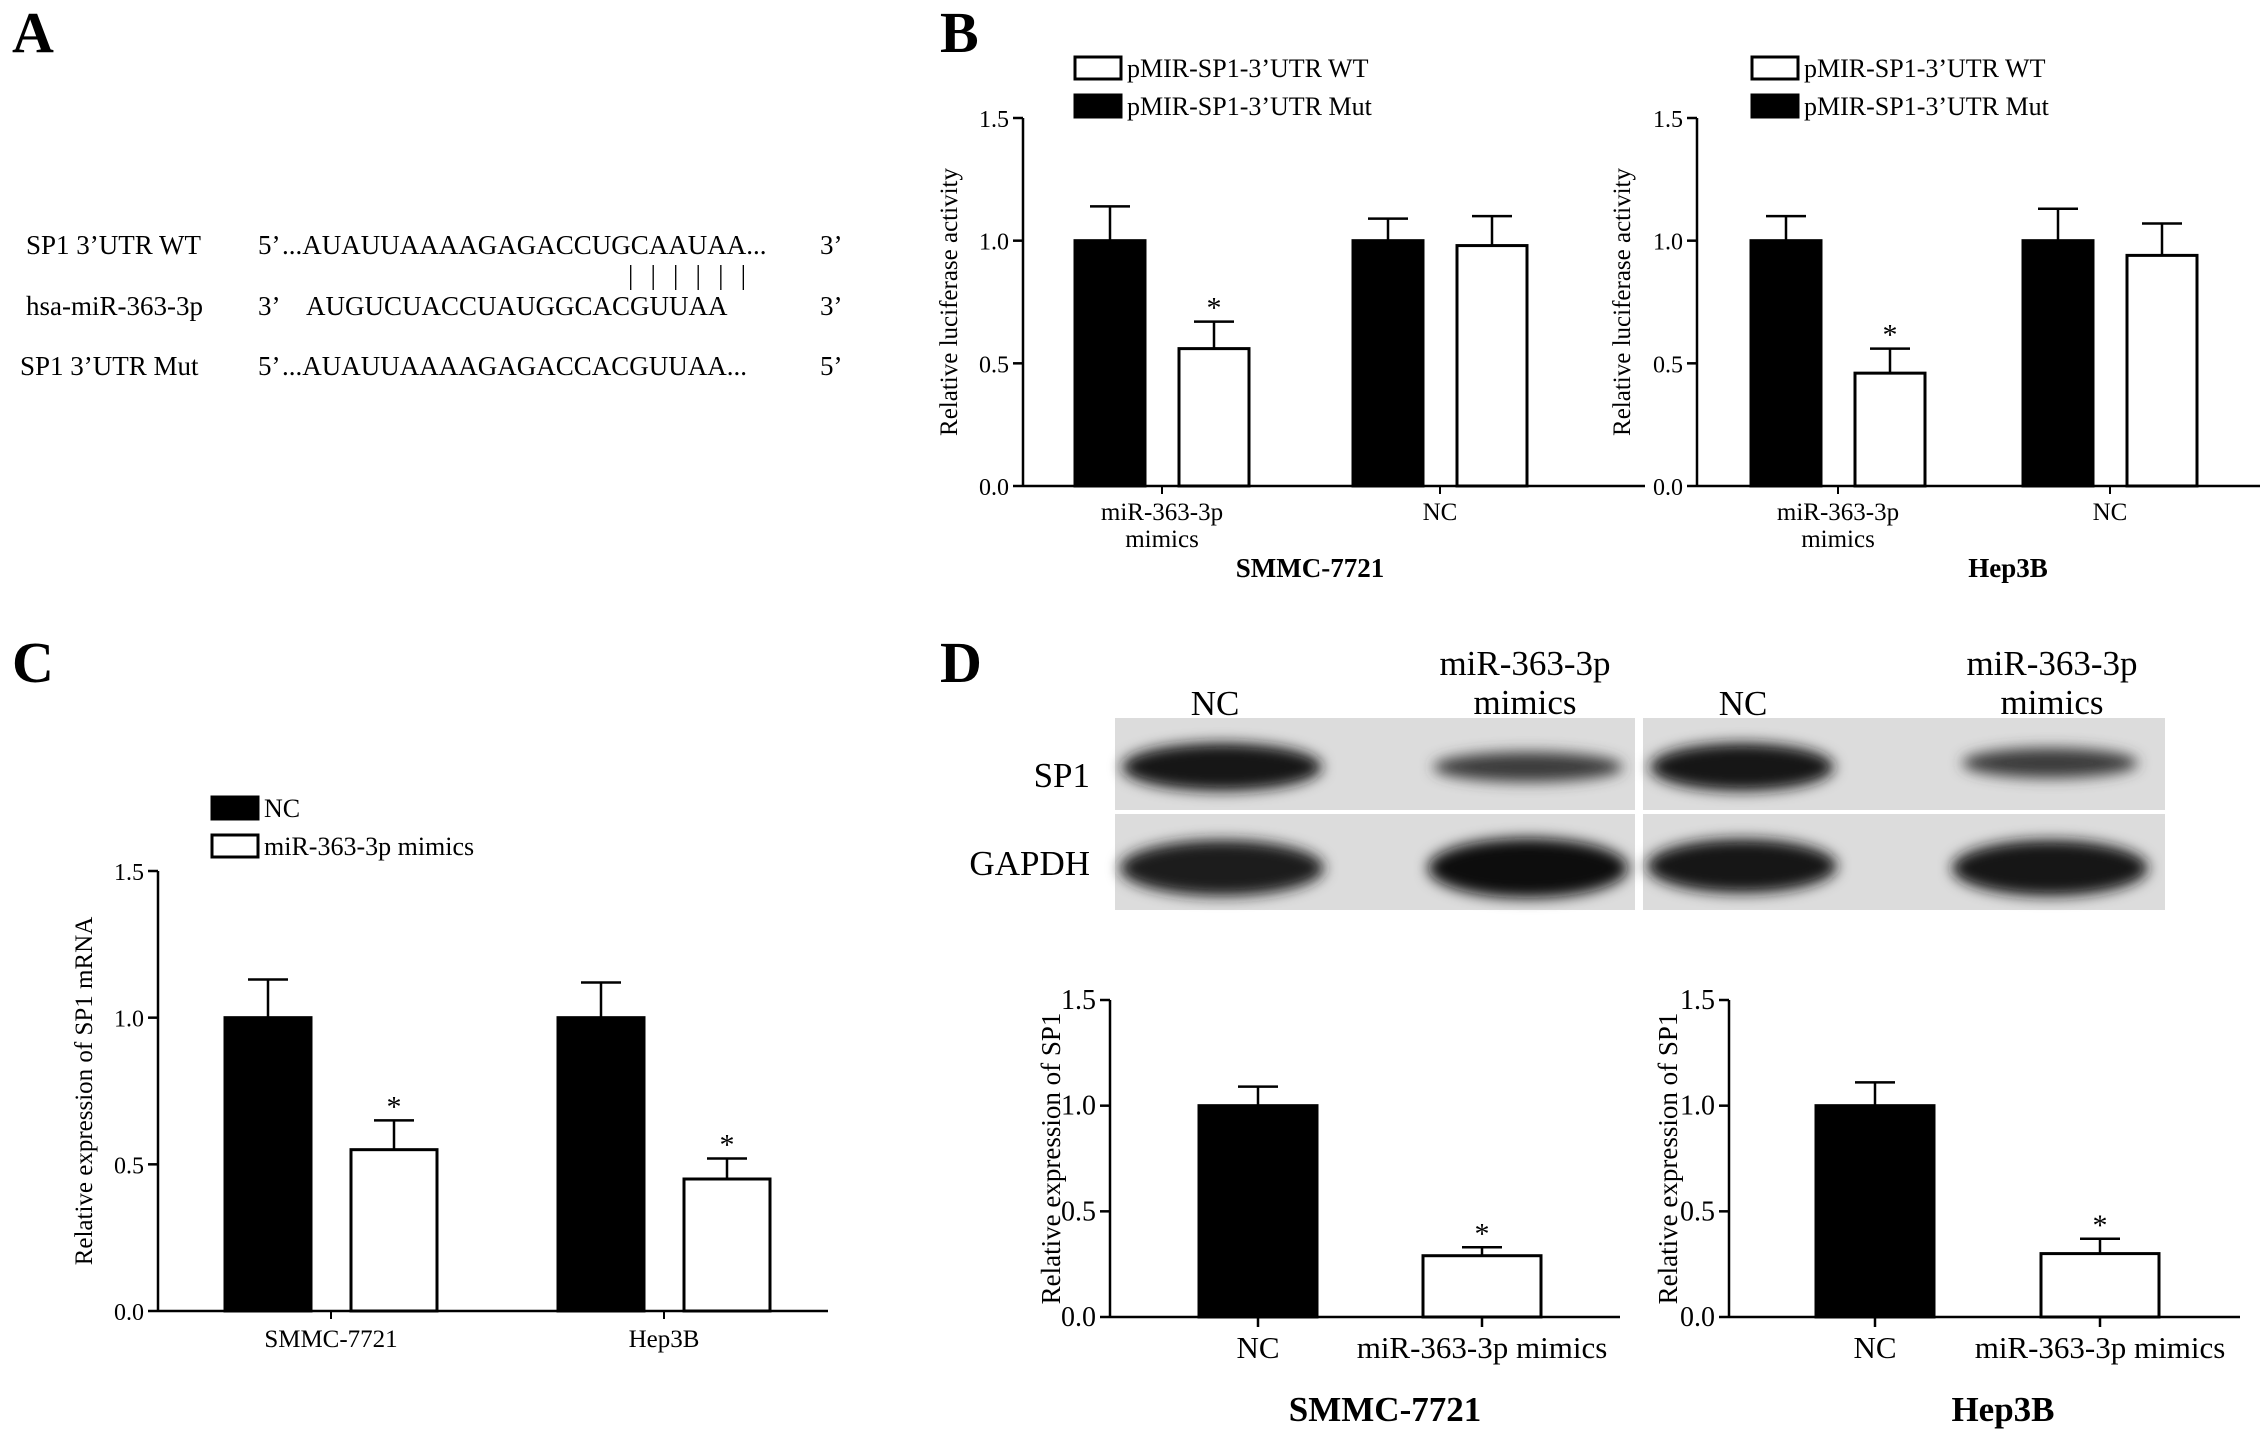 The width and height of the screenshot is (2268, 1435). What do you see at coordinates (269, 306) in the screenshot?
I see `seq-row-mirna-prefix: 3’` at bounding box center [269, 306].